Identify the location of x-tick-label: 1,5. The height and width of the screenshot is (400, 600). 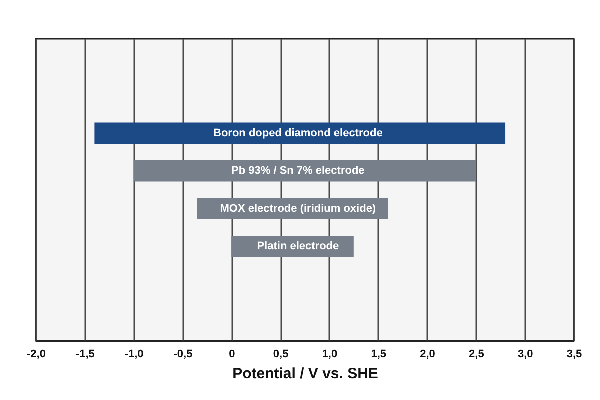
(379, 354).